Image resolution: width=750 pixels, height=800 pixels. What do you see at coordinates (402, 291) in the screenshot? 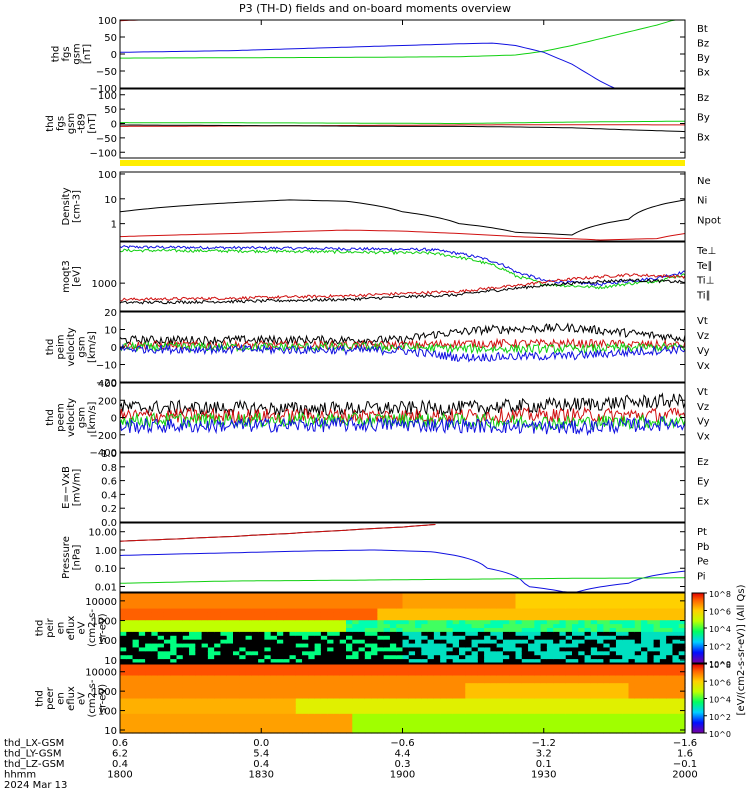
I see `series-temp-Te∥` at bounding box center [402, 291].